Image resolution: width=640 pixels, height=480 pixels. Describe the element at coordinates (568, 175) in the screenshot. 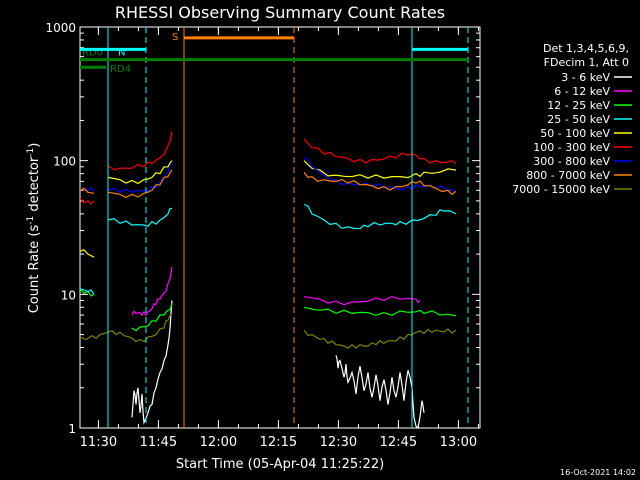

I see `legend-label: 800 - 7000 keV` at that location.